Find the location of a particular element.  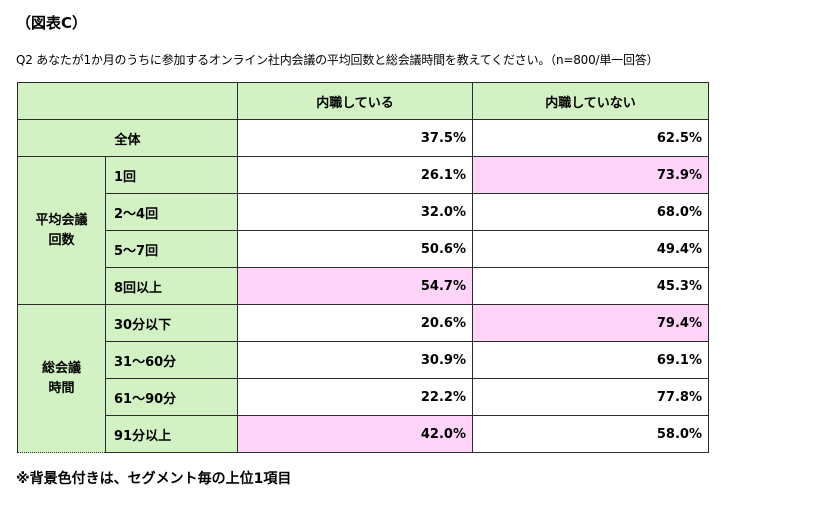

value-cell: 49.4% is located at coordinates (590, 249).